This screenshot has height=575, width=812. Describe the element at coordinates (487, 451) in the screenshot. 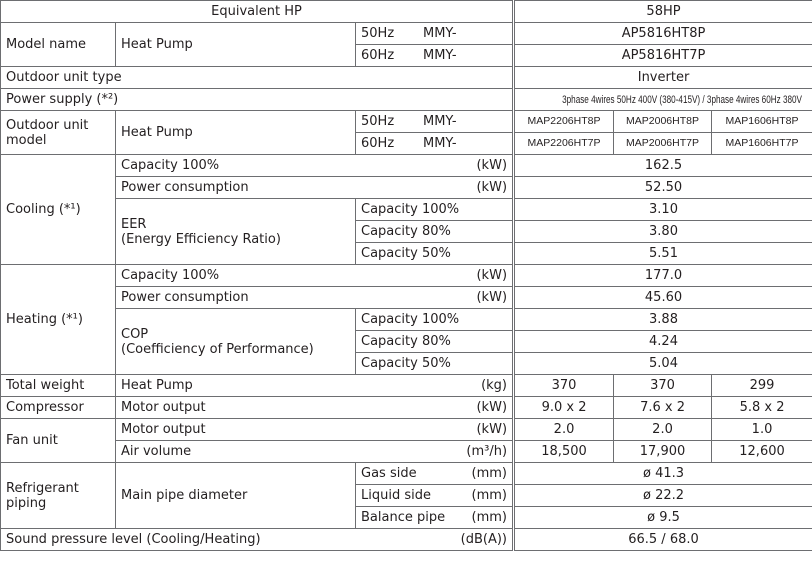

I see `rows-unit: (m³/h)` at that location.